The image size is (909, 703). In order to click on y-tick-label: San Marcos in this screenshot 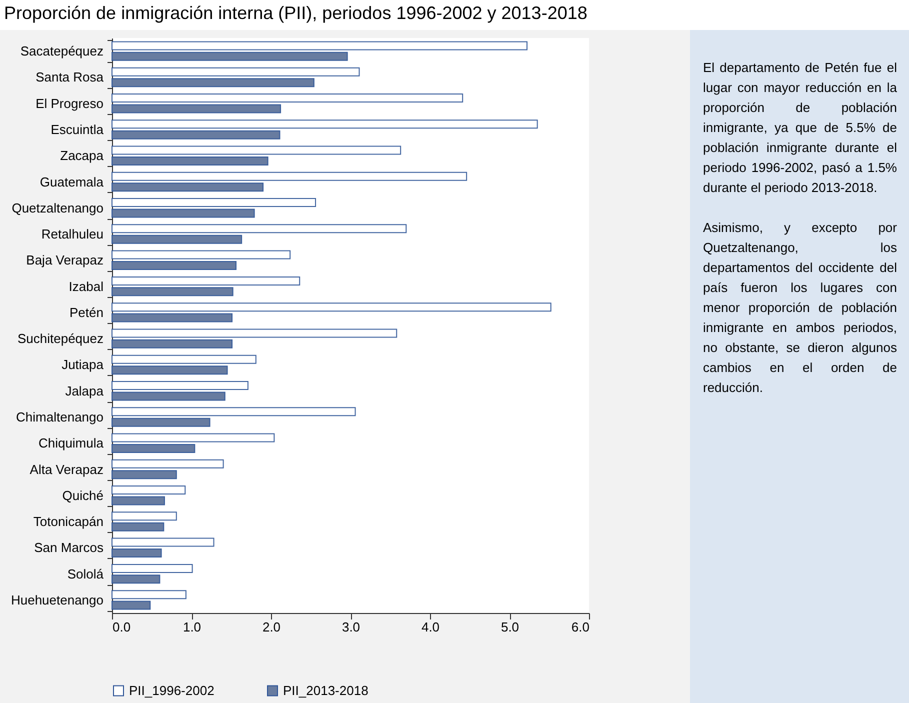, I will do `click(69, 548)`.